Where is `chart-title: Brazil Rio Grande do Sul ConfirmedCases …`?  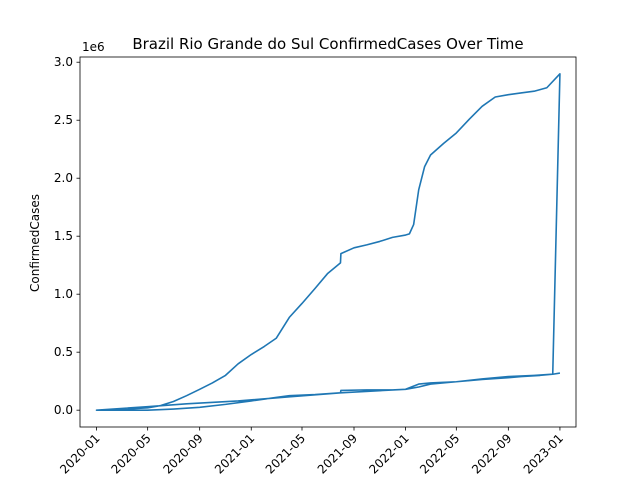
chart-title: Brazil Rio Grande do Sul ConfirmedCases … is located at coordinates (327, 44).